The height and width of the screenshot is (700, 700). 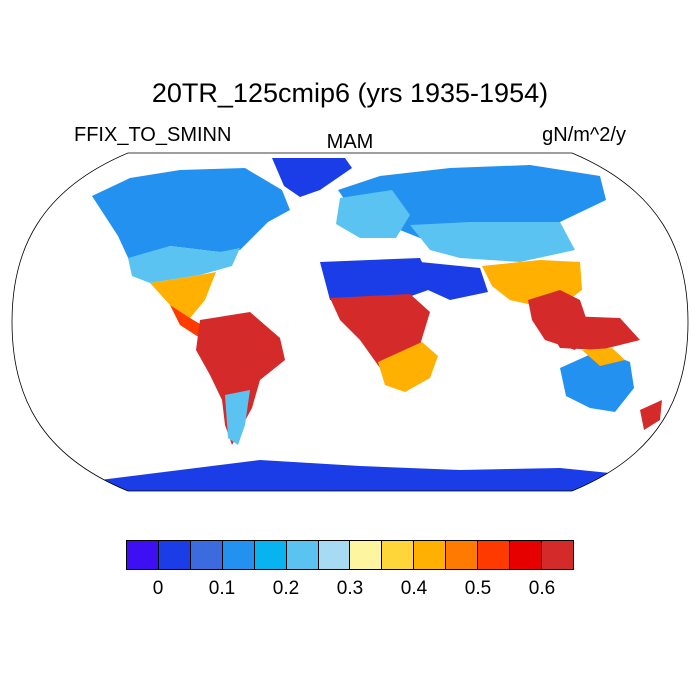 I want to click on new-zealand, so click(x=651, y=415).